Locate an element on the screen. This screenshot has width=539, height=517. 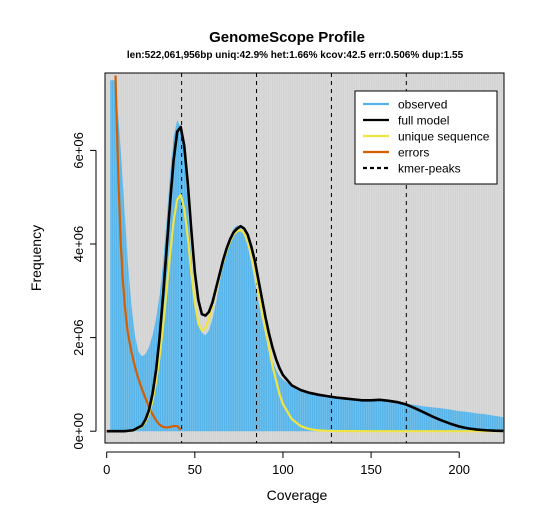
legend-label-4: errors is located at coordinates (413, 153).